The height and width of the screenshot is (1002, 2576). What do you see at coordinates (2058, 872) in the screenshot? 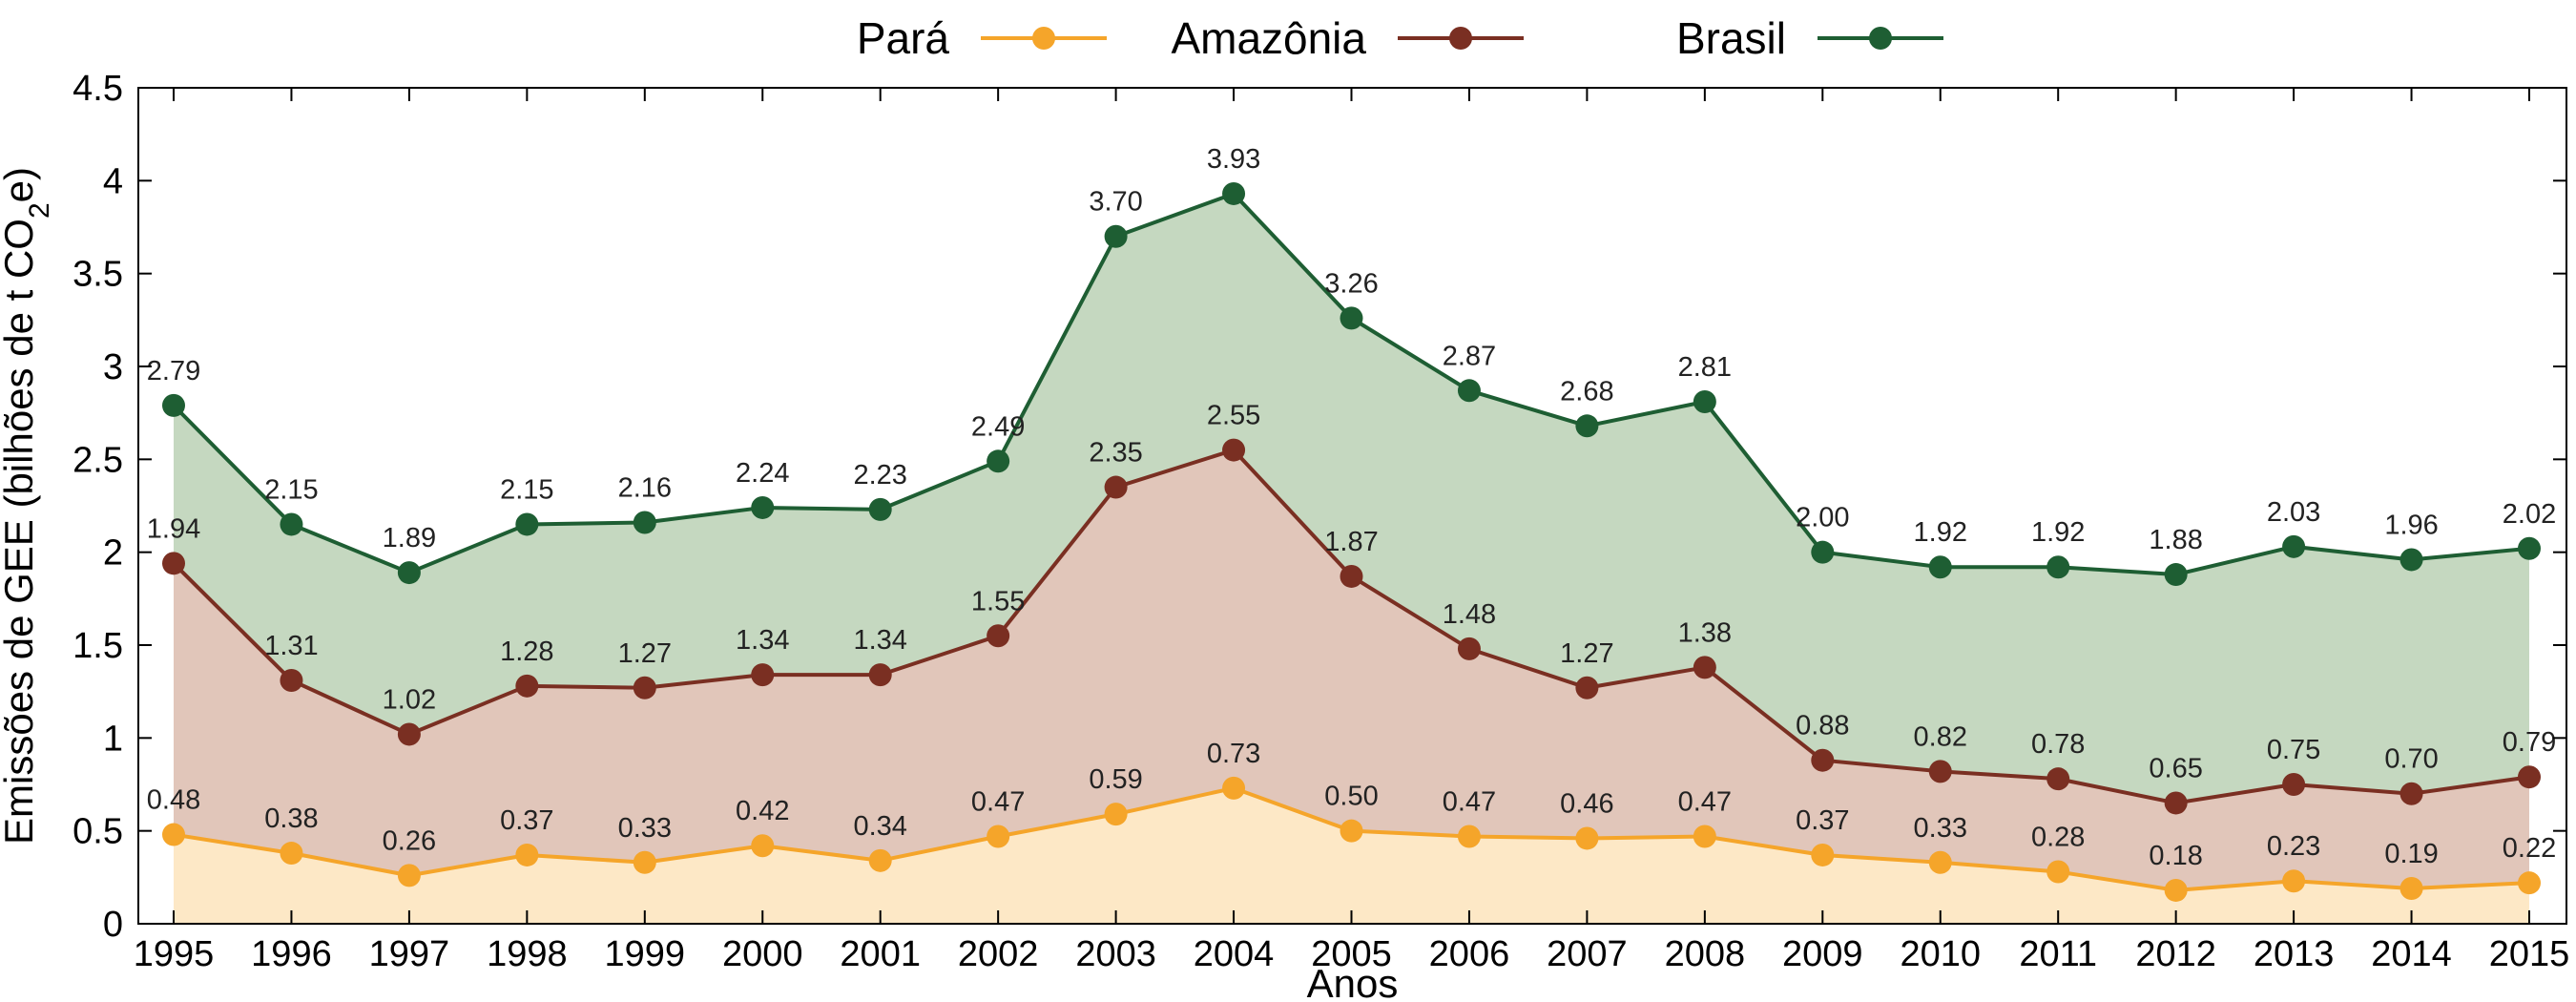
I see `point-pará-2011` at bounding box center [2058, 872].